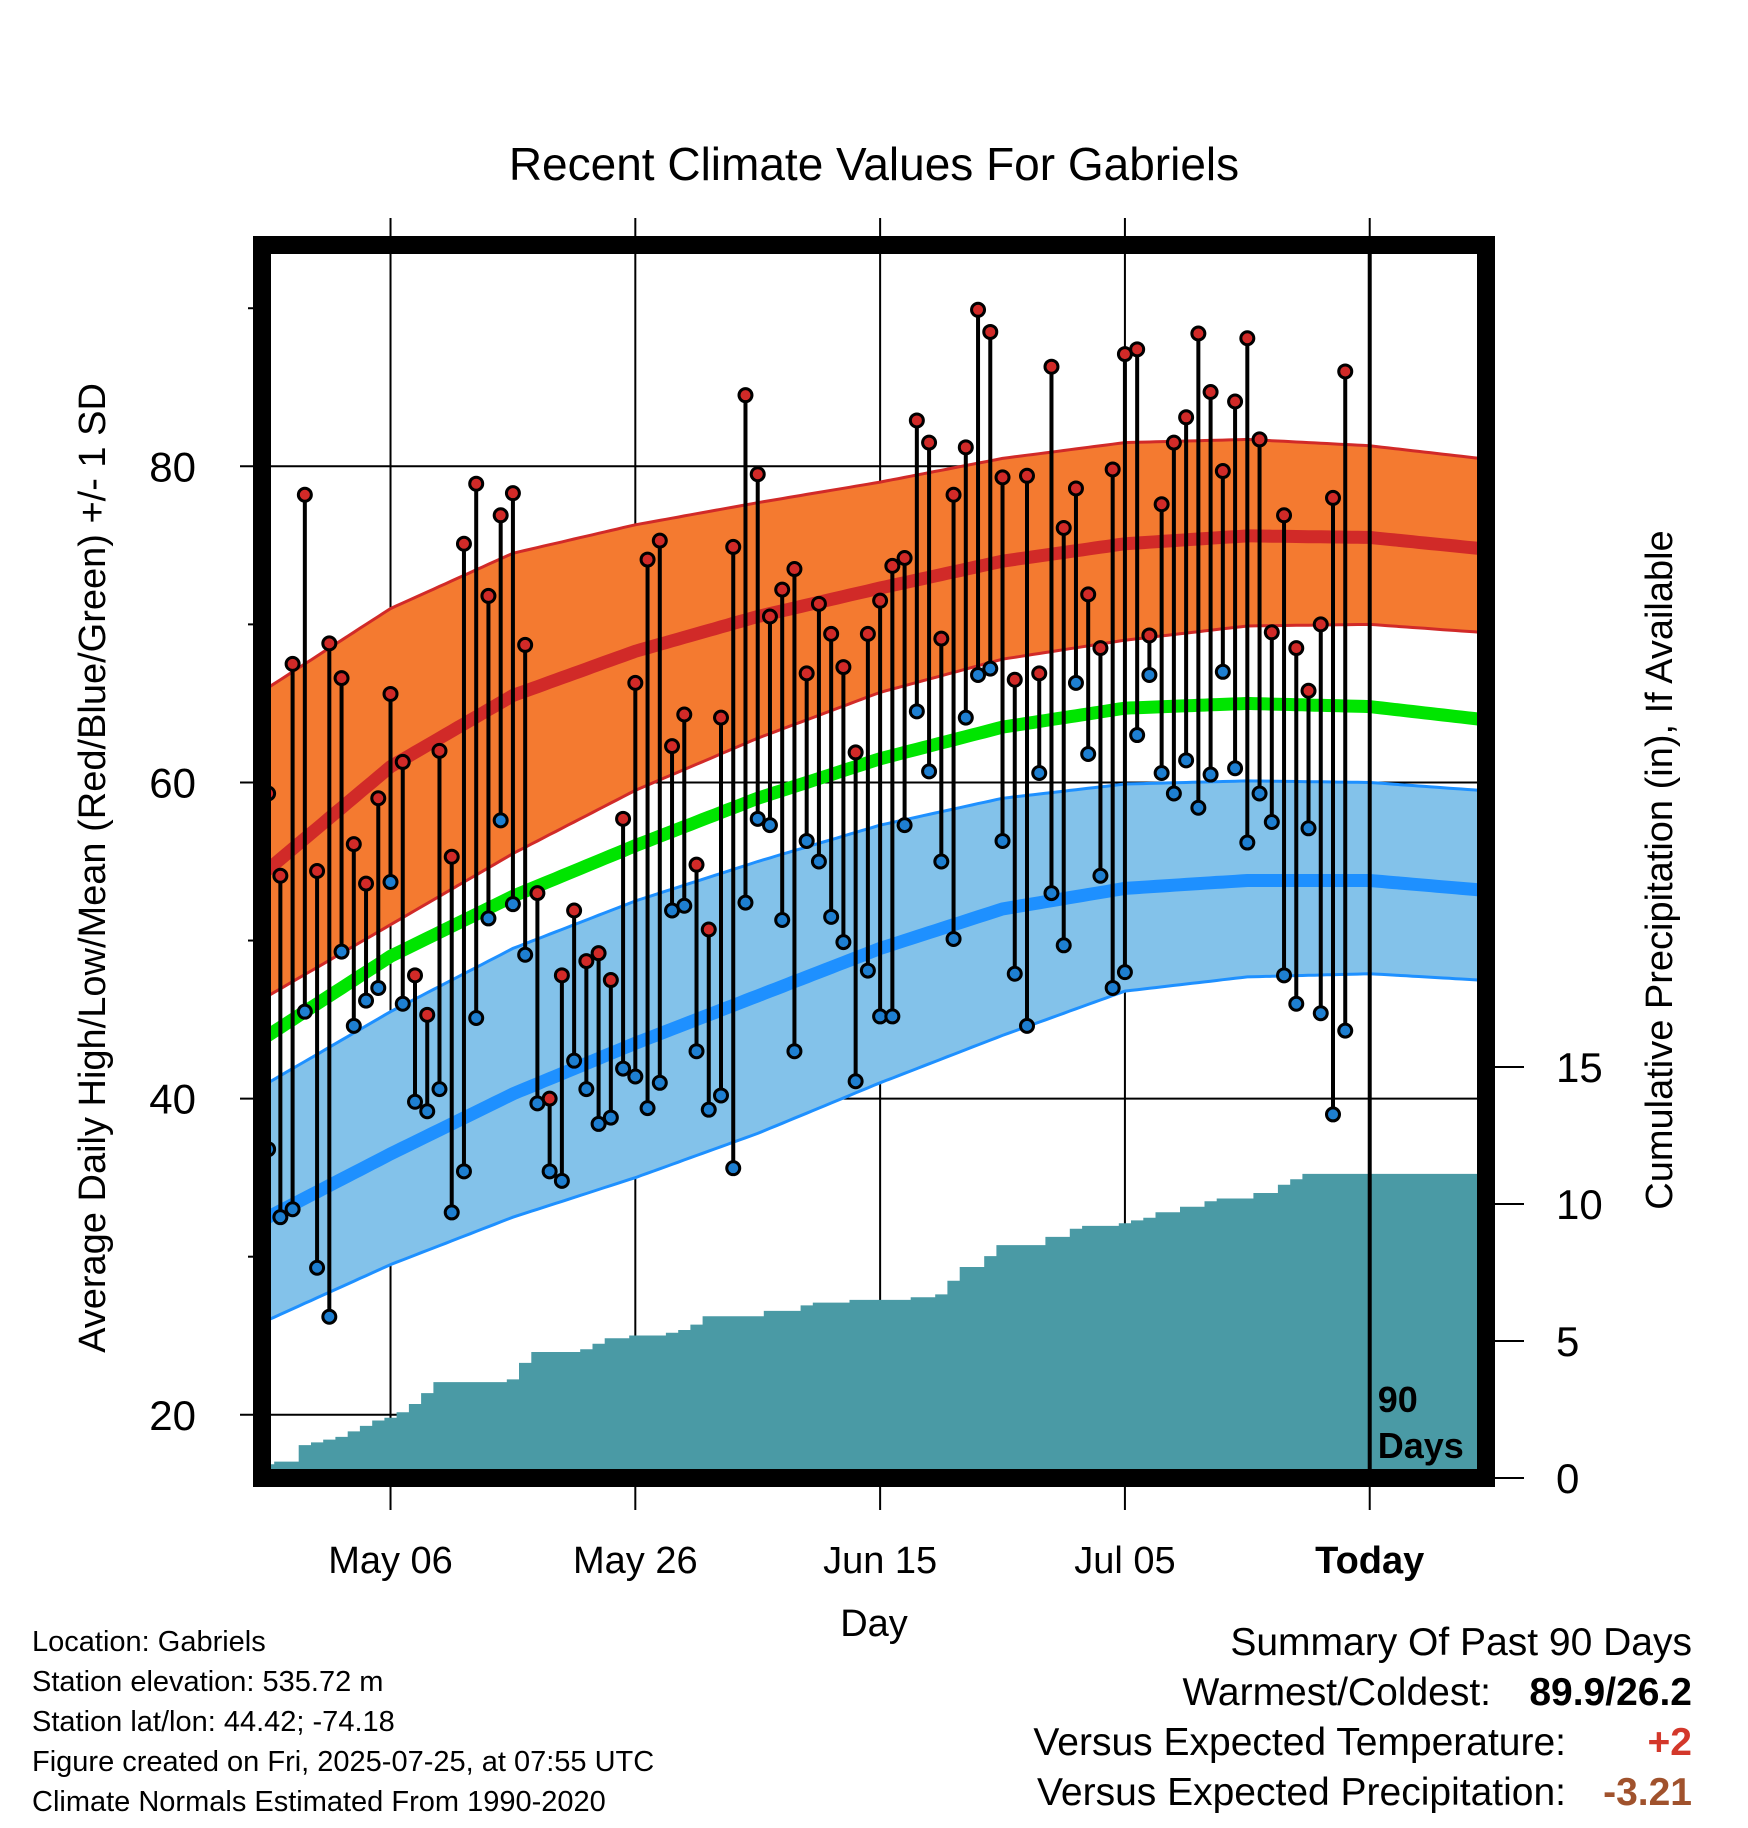 The width and height of the screenshot is (1748, 1828). Describe the element at coordinates (874, 1325) in the screenshot. I see `precip-area` at that location.